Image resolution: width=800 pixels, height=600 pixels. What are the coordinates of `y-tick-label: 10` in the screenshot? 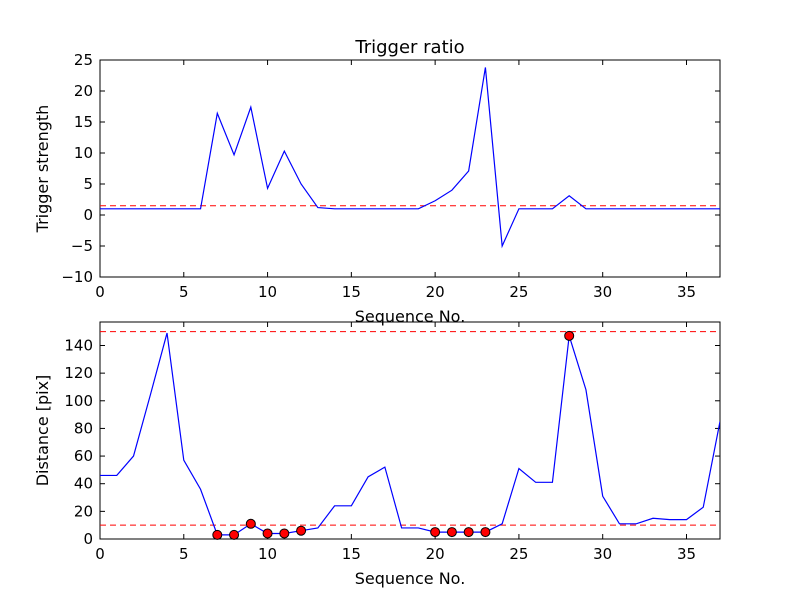 It's located at (83, 153).